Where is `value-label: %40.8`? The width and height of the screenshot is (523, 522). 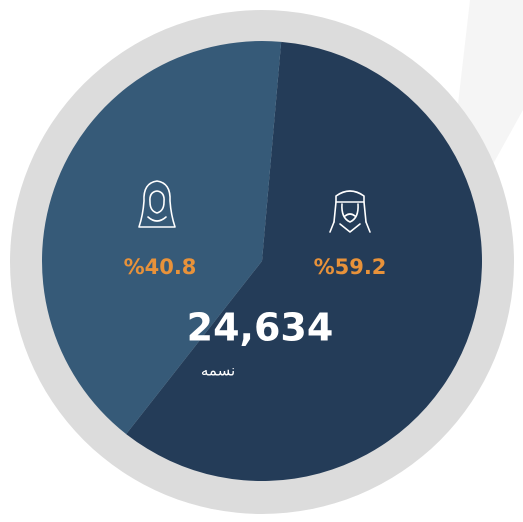 value-label: %40.8 is located at coordinates (160, 267).